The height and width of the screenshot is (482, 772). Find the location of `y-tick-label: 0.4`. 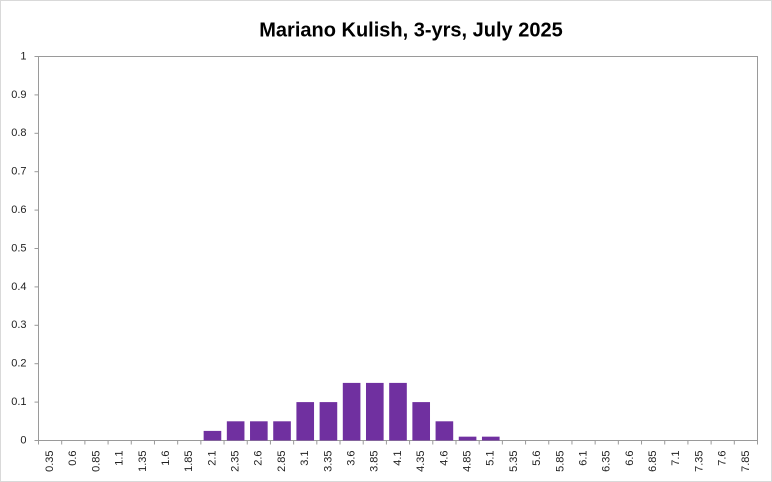

y-tick-label: 0.4 is located at coordinates (18, 287).